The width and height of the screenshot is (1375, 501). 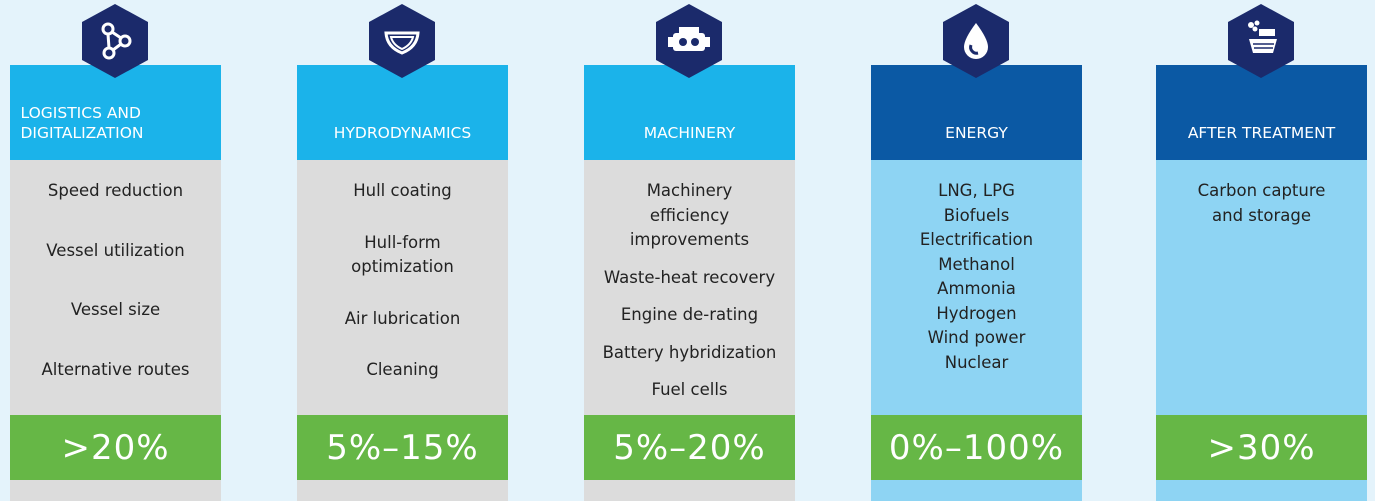 I want to click on item: Biofuels, so click(x=976, y=215).